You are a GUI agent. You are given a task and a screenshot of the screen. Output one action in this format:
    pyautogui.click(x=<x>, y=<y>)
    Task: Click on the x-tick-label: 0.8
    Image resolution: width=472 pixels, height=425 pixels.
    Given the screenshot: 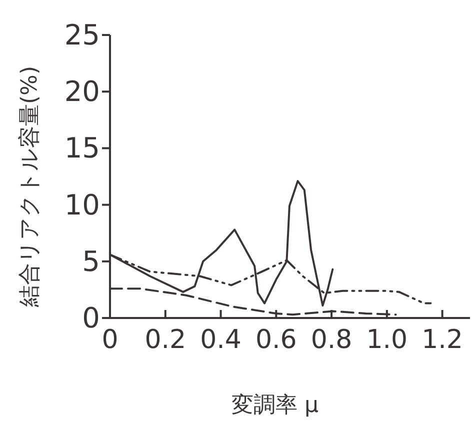 What is the action you would take?
    pyautogui.click(x=331, y=340)
    